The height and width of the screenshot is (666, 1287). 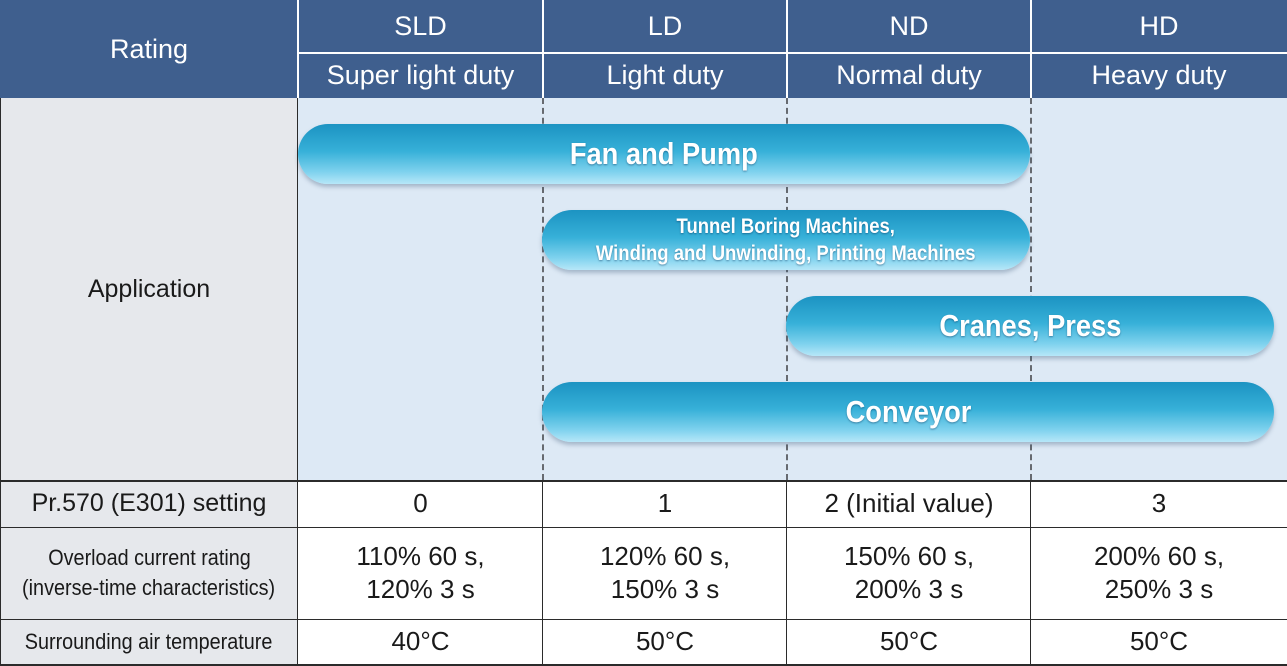 I want to click on setting-row-label: Pr.570 (E301) setting, so click(x=149, y=503).